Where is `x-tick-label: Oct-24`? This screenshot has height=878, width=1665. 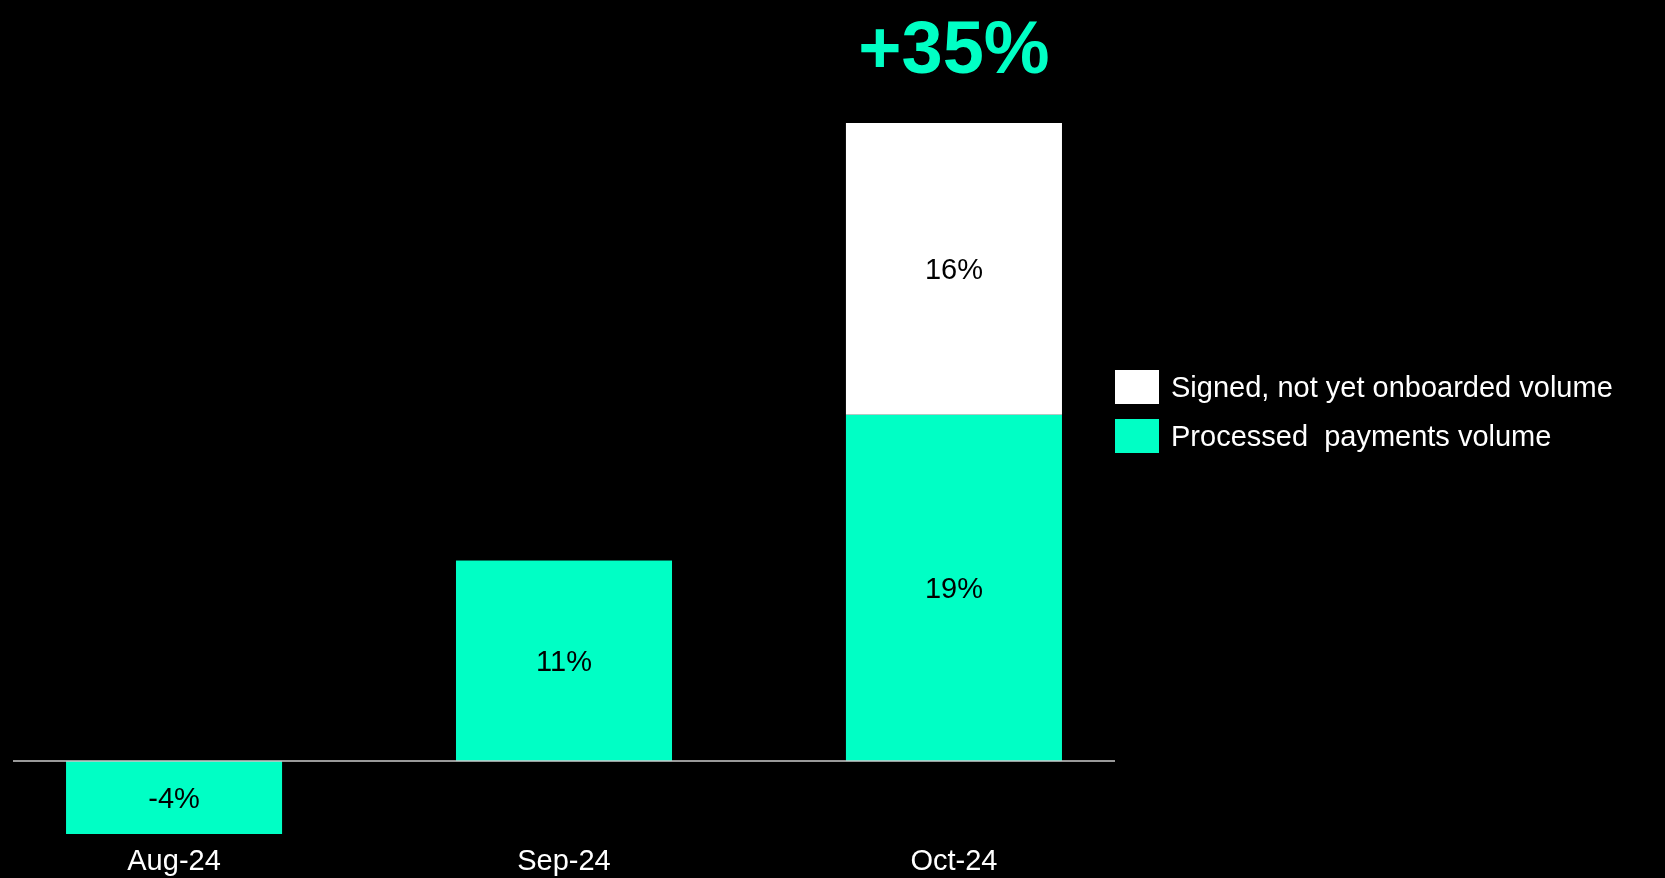
x-tick-label: Oct-24 is located at coordinates (954, 860).